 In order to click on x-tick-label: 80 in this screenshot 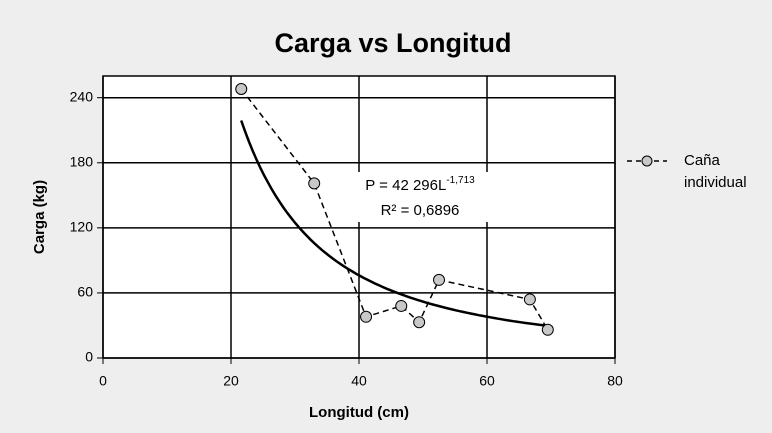, I will do `click(615, 381)`.